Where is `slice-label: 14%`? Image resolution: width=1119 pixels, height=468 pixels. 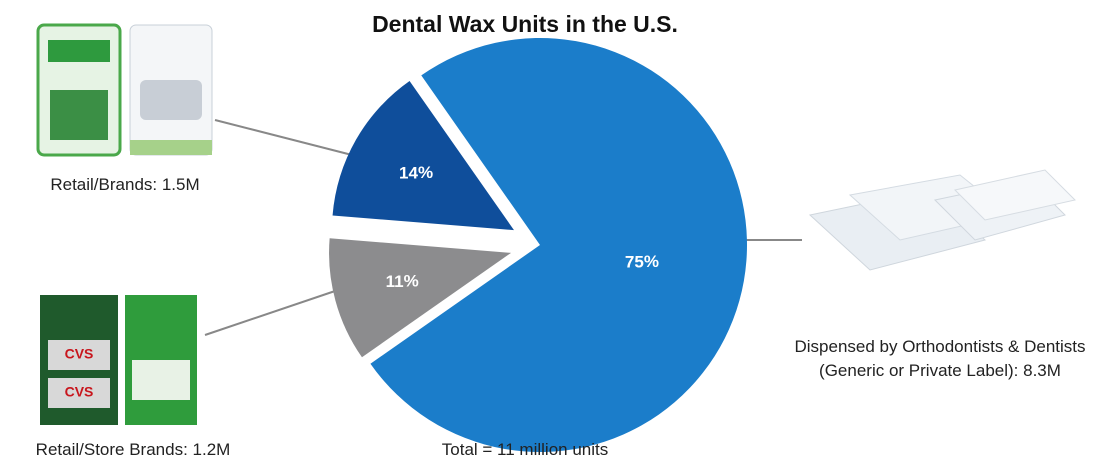 slice-label: 14% is located at coordinates (416, 172).